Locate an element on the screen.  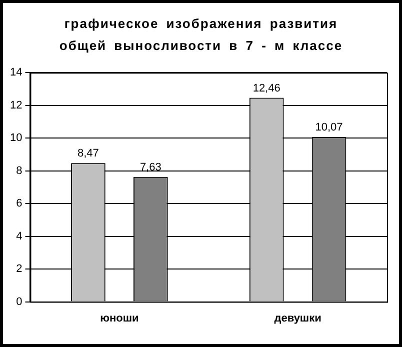
text: 12,46 is located at coordinates (266, 88).